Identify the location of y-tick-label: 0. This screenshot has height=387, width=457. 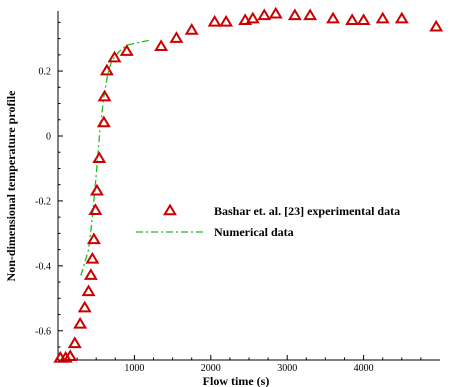
(48, 136).